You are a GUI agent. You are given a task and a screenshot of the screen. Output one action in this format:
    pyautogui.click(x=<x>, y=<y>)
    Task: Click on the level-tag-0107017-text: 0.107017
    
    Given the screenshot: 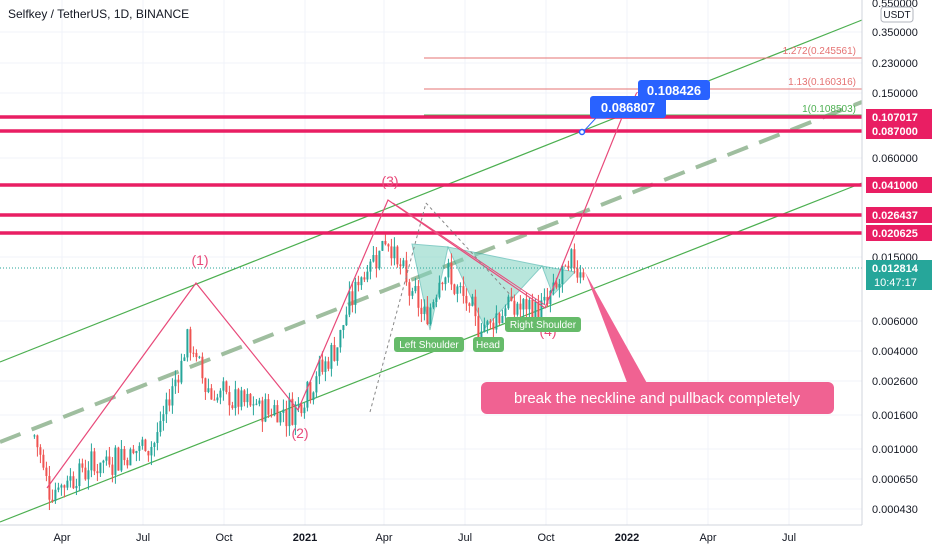 What is the action you would take?
    pyautogui.click(x=895, y=118)
    